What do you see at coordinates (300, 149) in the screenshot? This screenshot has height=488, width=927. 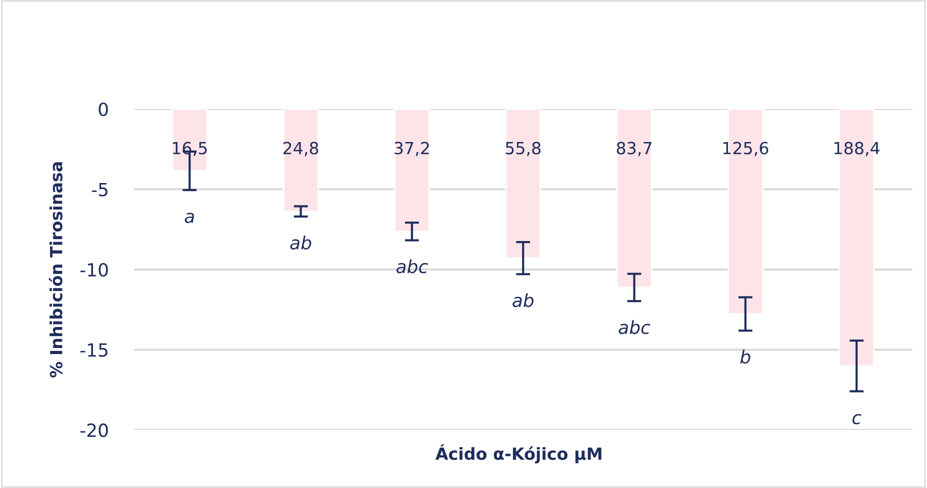 I see `x-tick-label: 24,8` at bounding box center [300, 149].